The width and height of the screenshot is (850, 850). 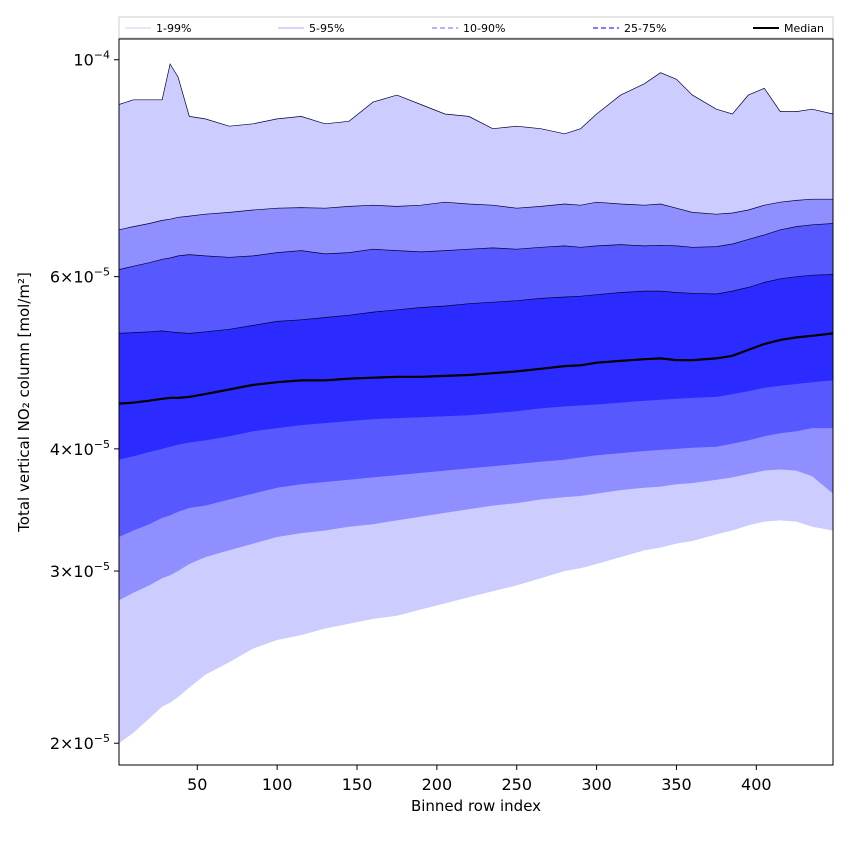 I want to click on band-edge-1-99%, so click(x=476, y=99).